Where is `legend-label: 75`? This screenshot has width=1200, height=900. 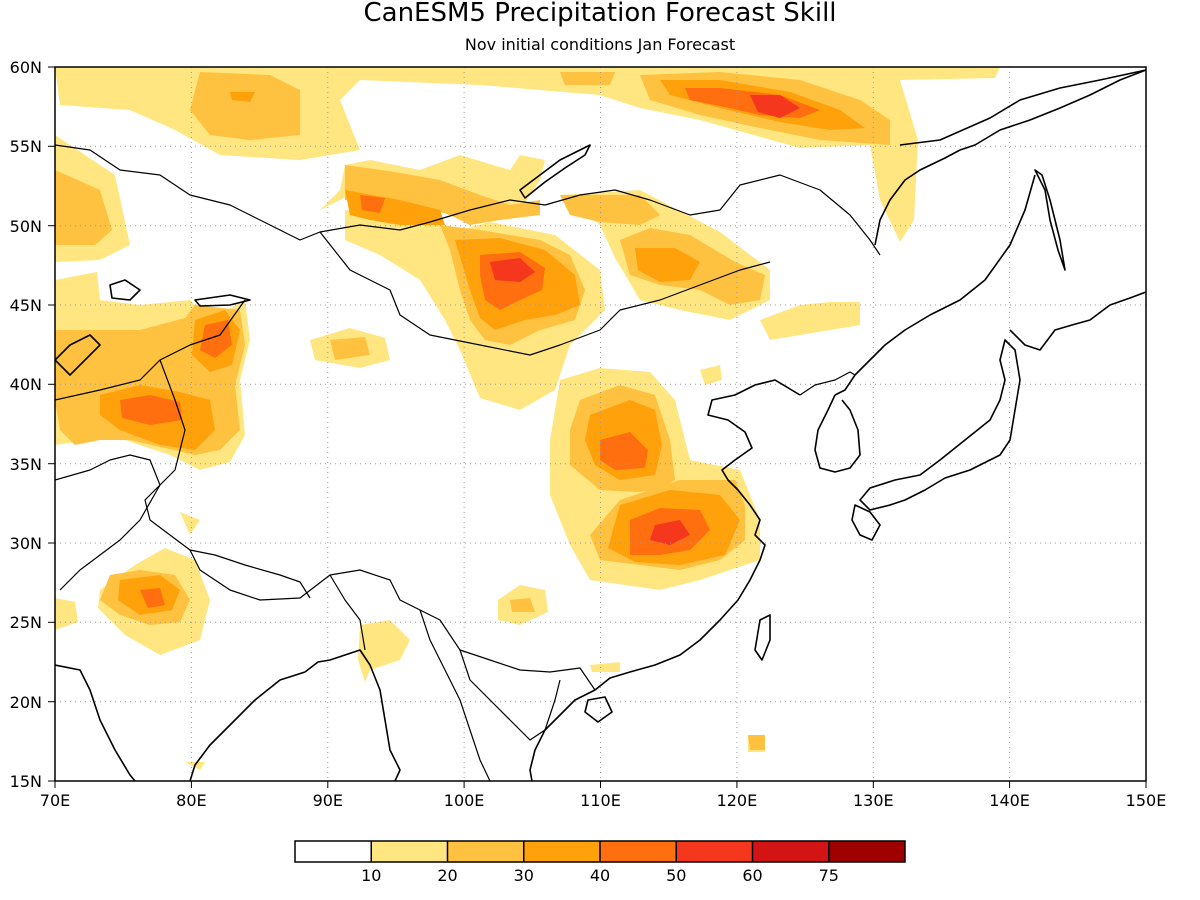
legend-label: 75 is located at coordinates (829, 875).